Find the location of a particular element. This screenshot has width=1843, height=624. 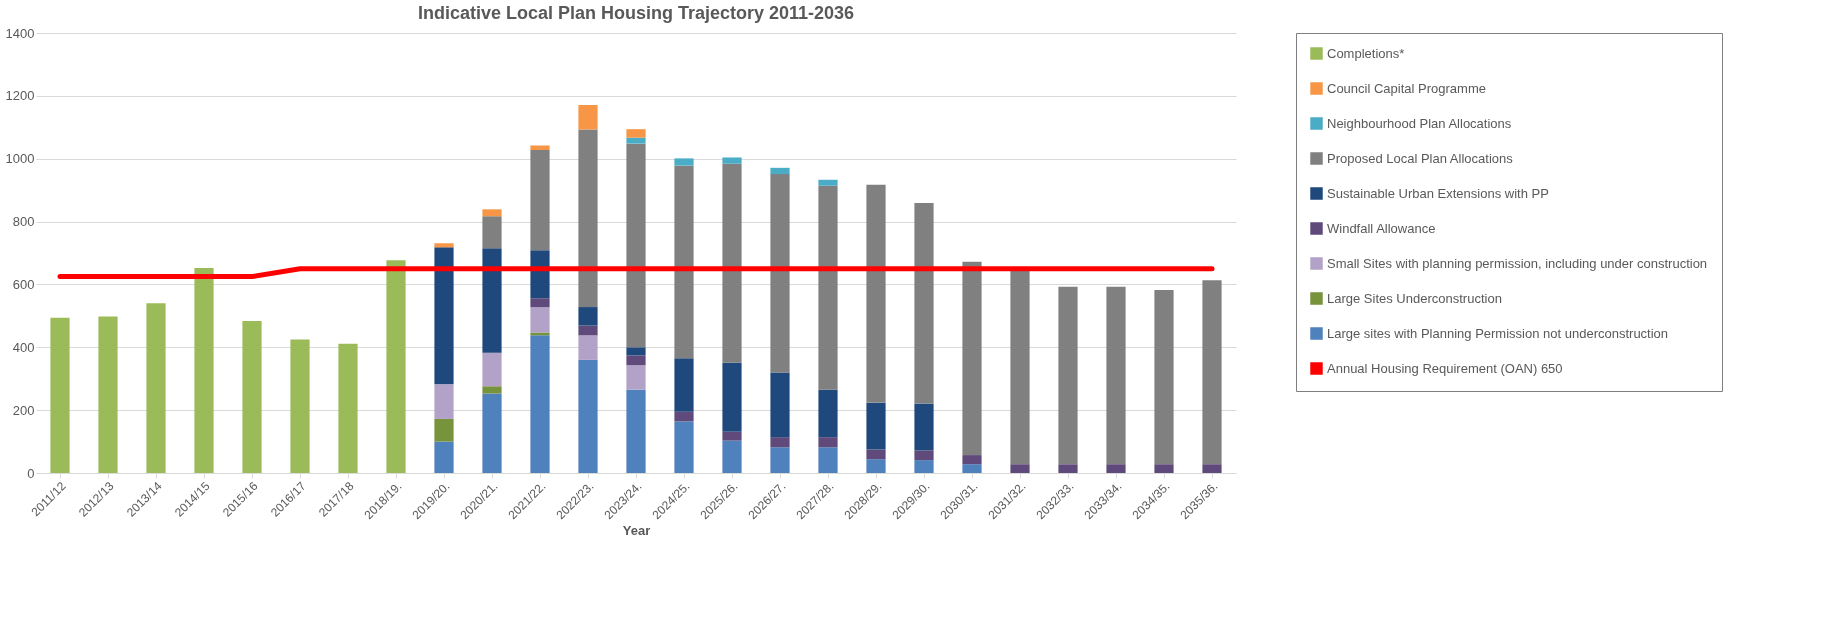

y-tick-label: 1200 is located at coordinates (20, 96).